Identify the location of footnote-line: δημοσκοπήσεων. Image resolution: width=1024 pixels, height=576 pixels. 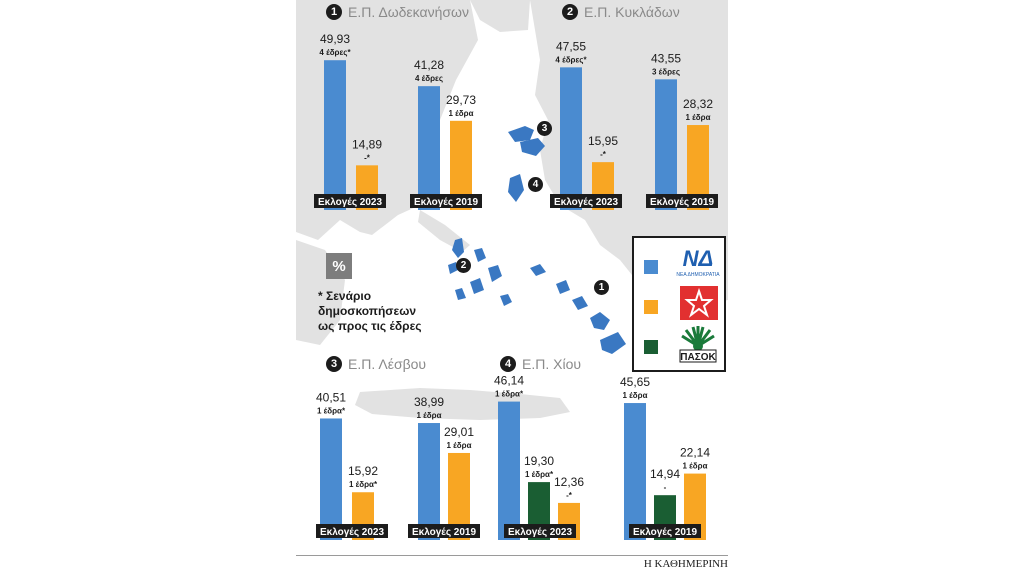
(367, 311).